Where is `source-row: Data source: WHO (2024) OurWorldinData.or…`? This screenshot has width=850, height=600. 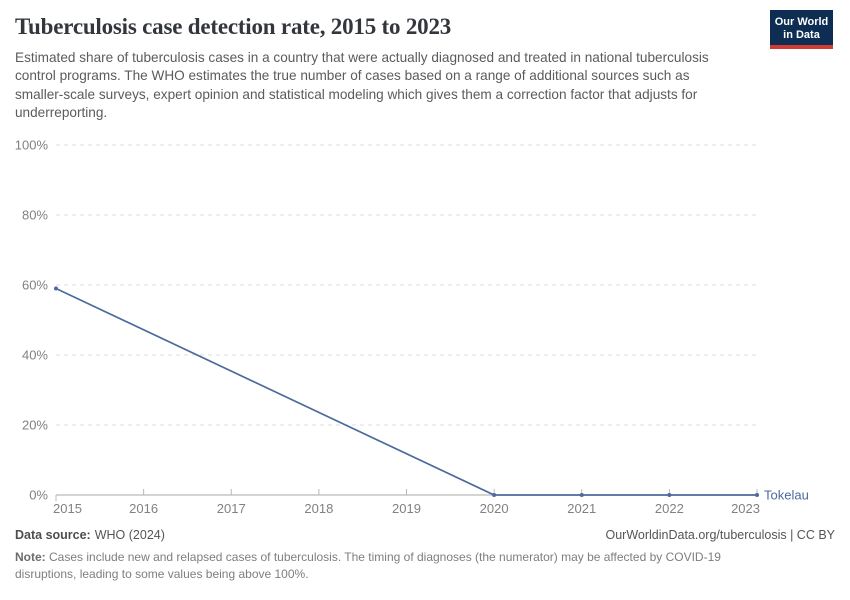
source-row: Data source: WHO (2024) OurWorldinData.or… is located at coordinates (425, 535).